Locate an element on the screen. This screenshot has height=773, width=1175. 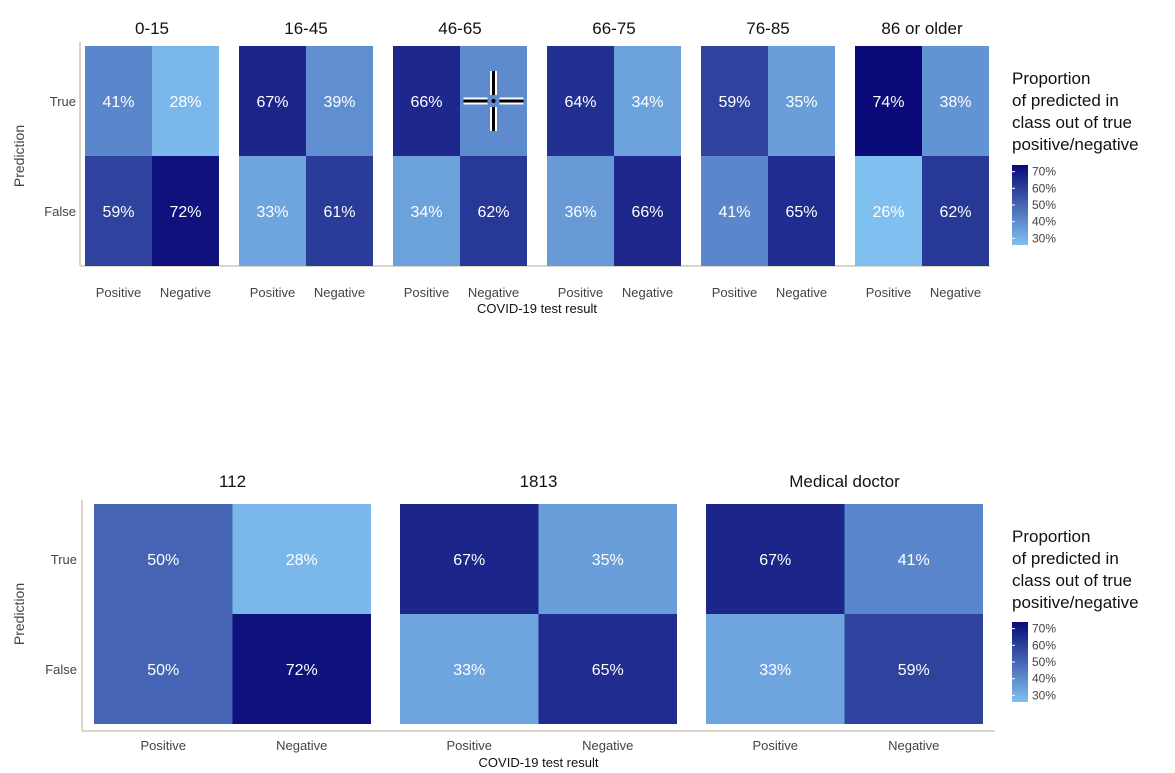
legend-title-line: of predicted in is located at coordinates (1065, 558).